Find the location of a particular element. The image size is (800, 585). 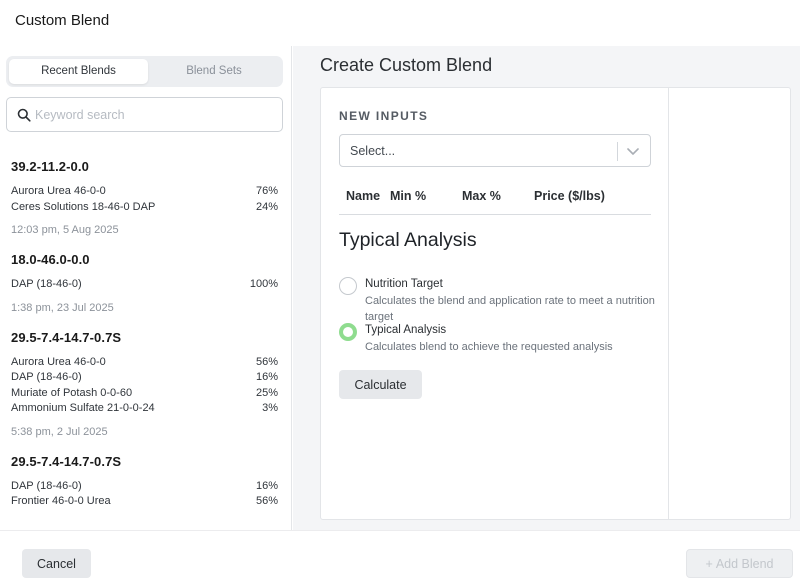

radio-label: Nutrition Target is located at coordinates (404, 284).